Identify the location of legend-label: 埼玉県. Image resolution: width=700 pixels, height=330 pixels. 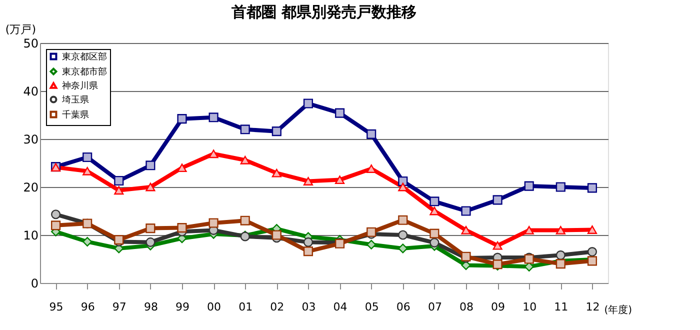
(75, 100).